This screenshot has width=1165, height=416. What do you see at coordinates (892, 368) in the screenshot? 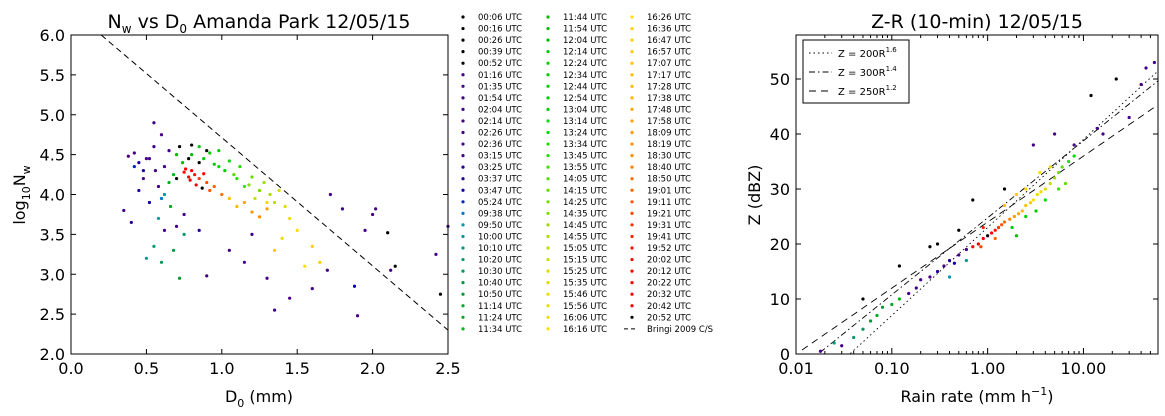
I see `right-x-tick-label: 0.10` at bounding box center [892, 368].